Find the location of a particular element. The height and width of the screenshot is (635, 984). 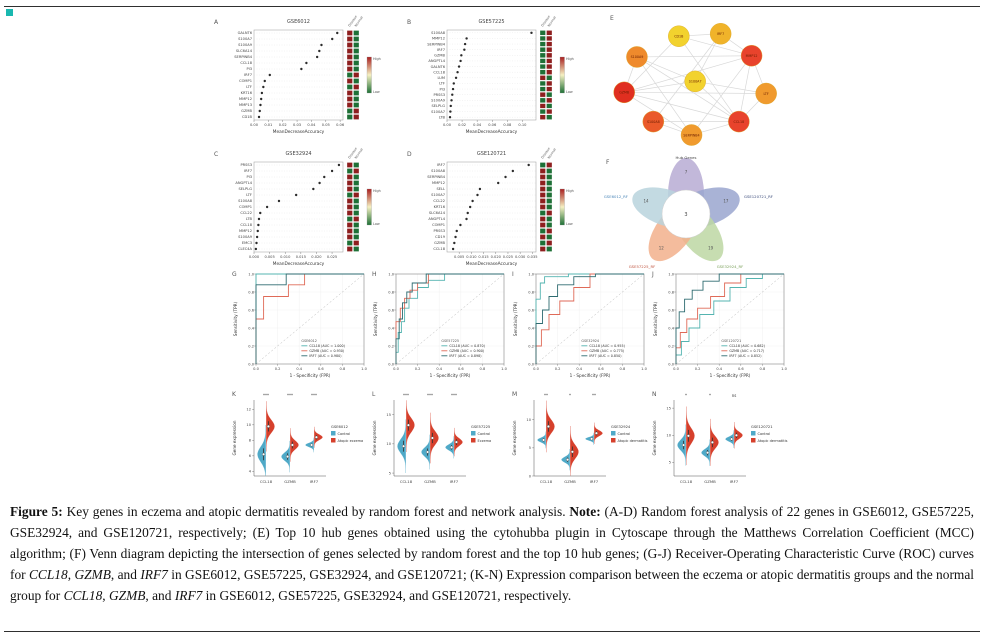

x-tick-label: 0.035 is located at coordinates (532, 257).